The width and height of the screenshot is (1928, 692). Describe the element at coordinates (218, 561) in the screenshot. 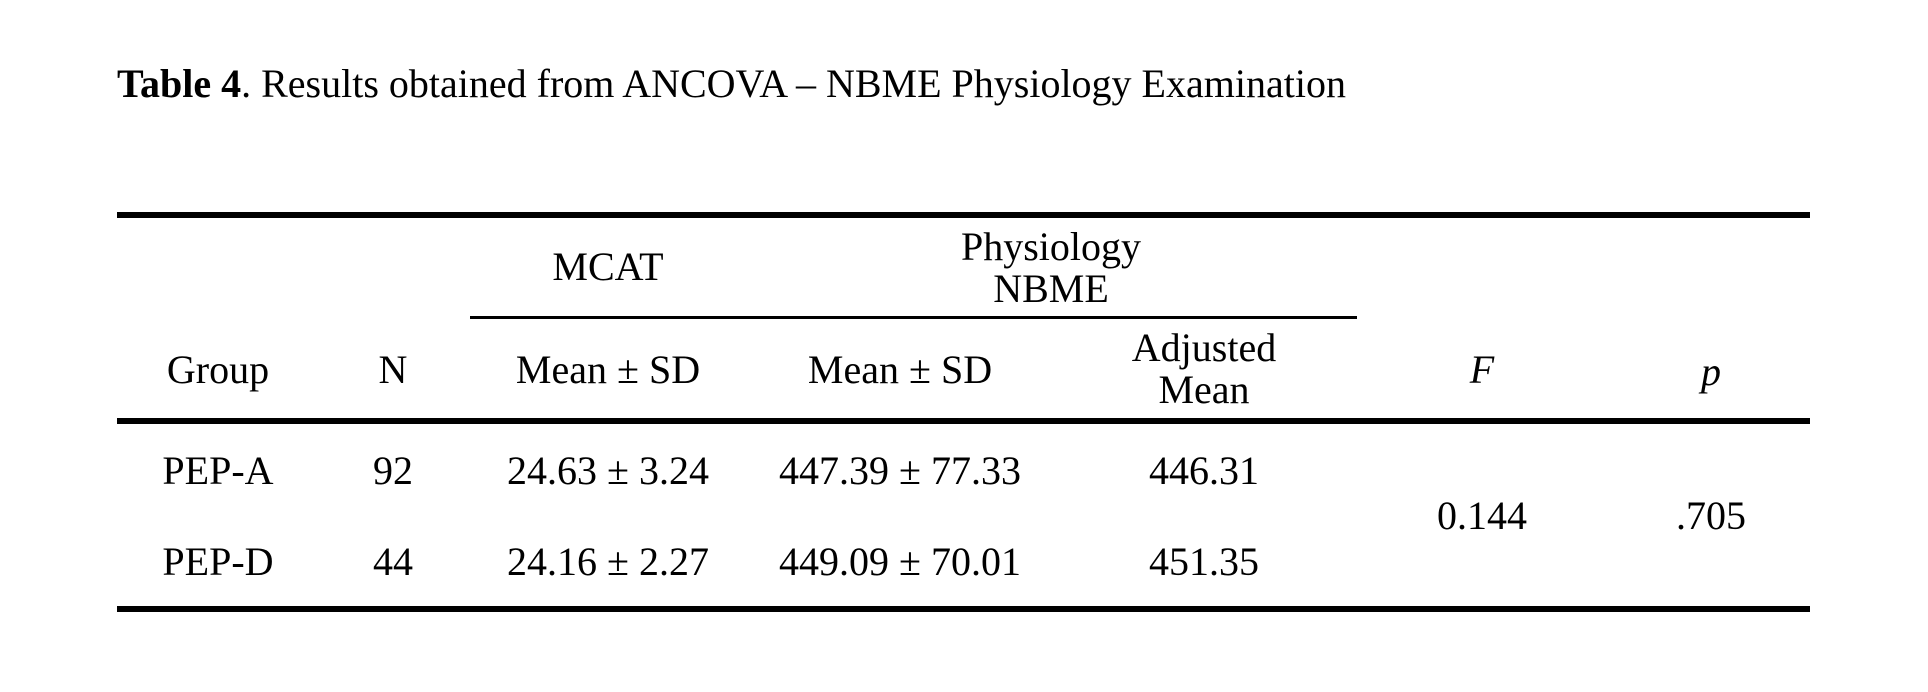

I see `row-2-group: PEP-D` at that location.